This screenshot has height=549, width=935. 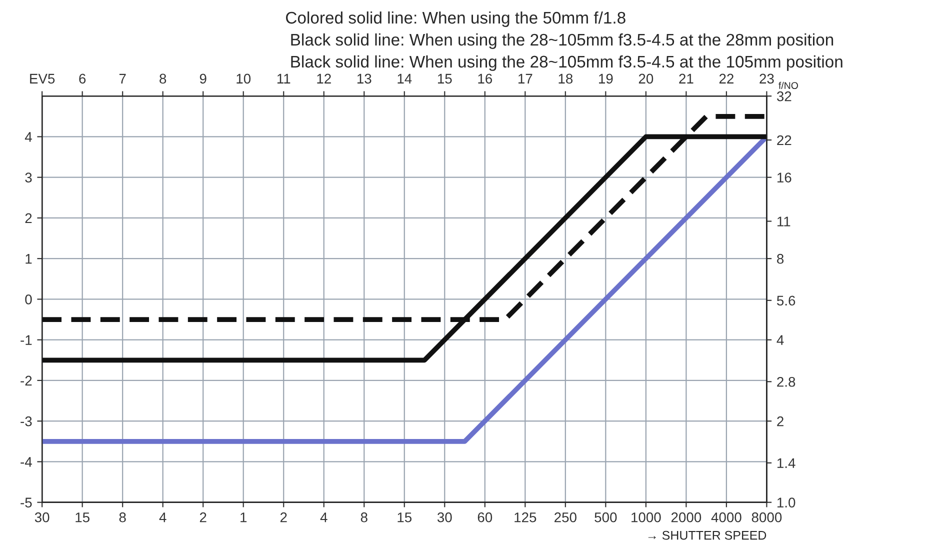 What do you see at coordinates (445, 79) in the screenshot?
I see `x2-tick-label: 15` at bounding box center [445, 79].